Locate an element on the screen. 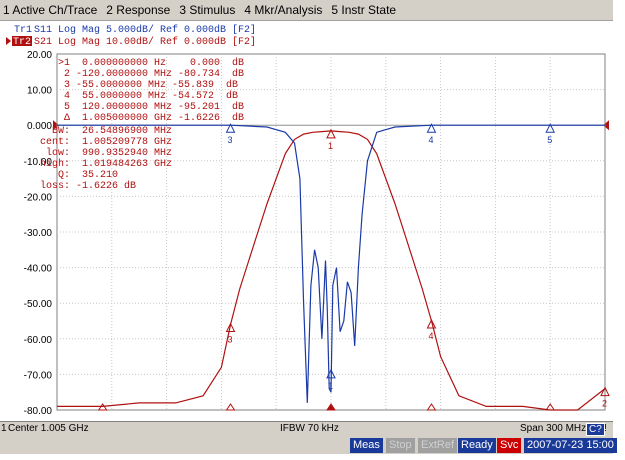 This screenshot has width=625, height=460. stat-q: Q: 35.210 is located at coordinates (79, 175).